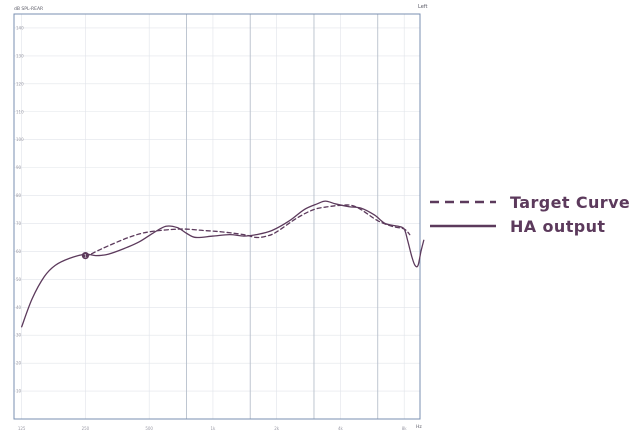 This screenshot has height=432, width=633. Describe the element at coordinates (277, 428) in the screenshot. I see `x-tick-label: 2k` at that location.